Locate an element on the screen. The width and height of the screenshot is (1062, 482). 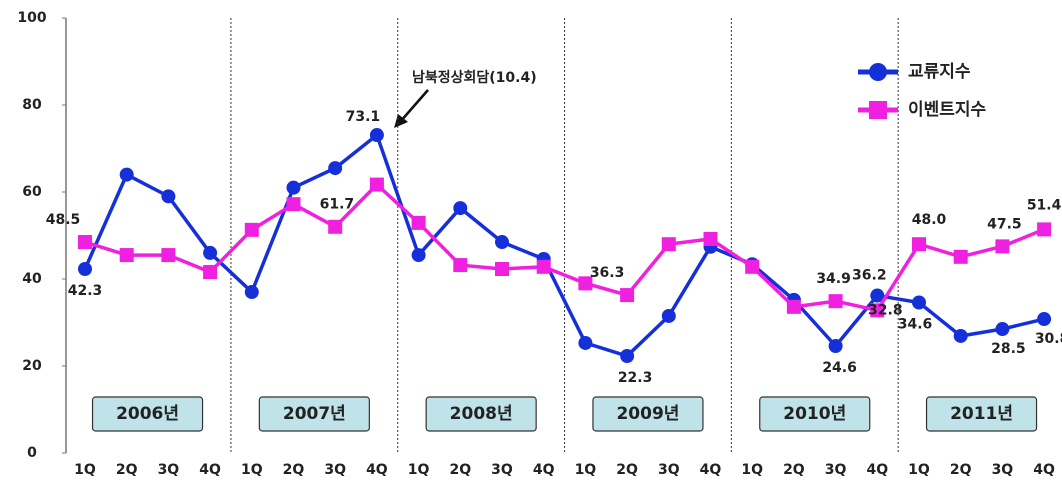
value-label: 28.5 is located at coordinates (1008, 349).